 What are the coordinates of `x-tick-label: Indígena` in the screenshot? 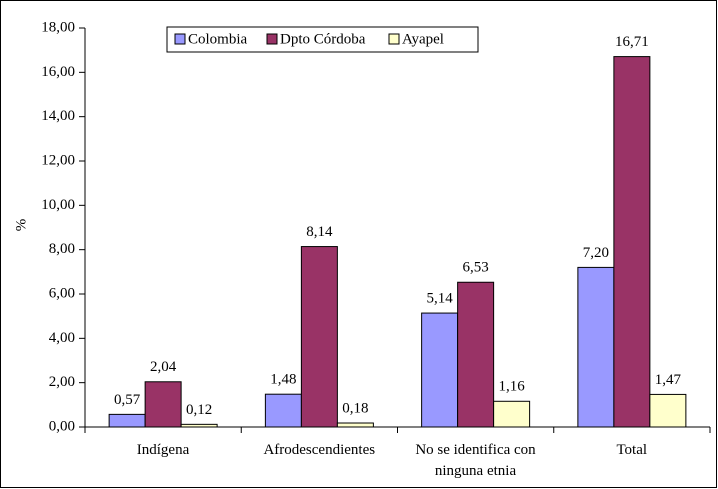 It's located at (163, 450).